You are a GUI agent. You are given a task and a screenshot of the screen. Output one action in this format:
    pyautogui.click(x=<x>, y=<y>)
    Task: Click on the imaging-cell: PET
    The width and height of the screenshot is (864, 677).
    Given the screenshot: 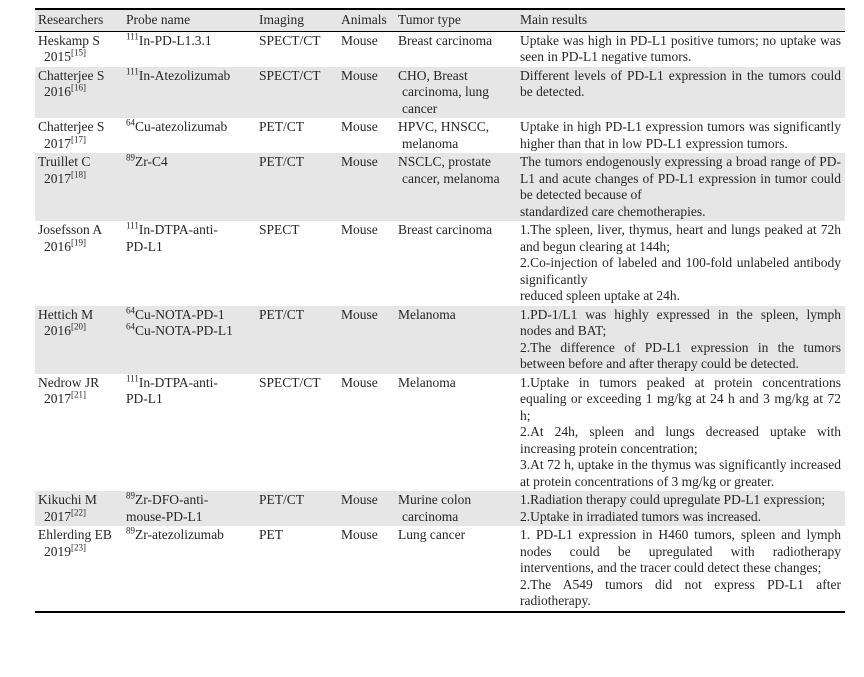 What is the action you would take?
    pyautogui.click(x=271, y=534)
    